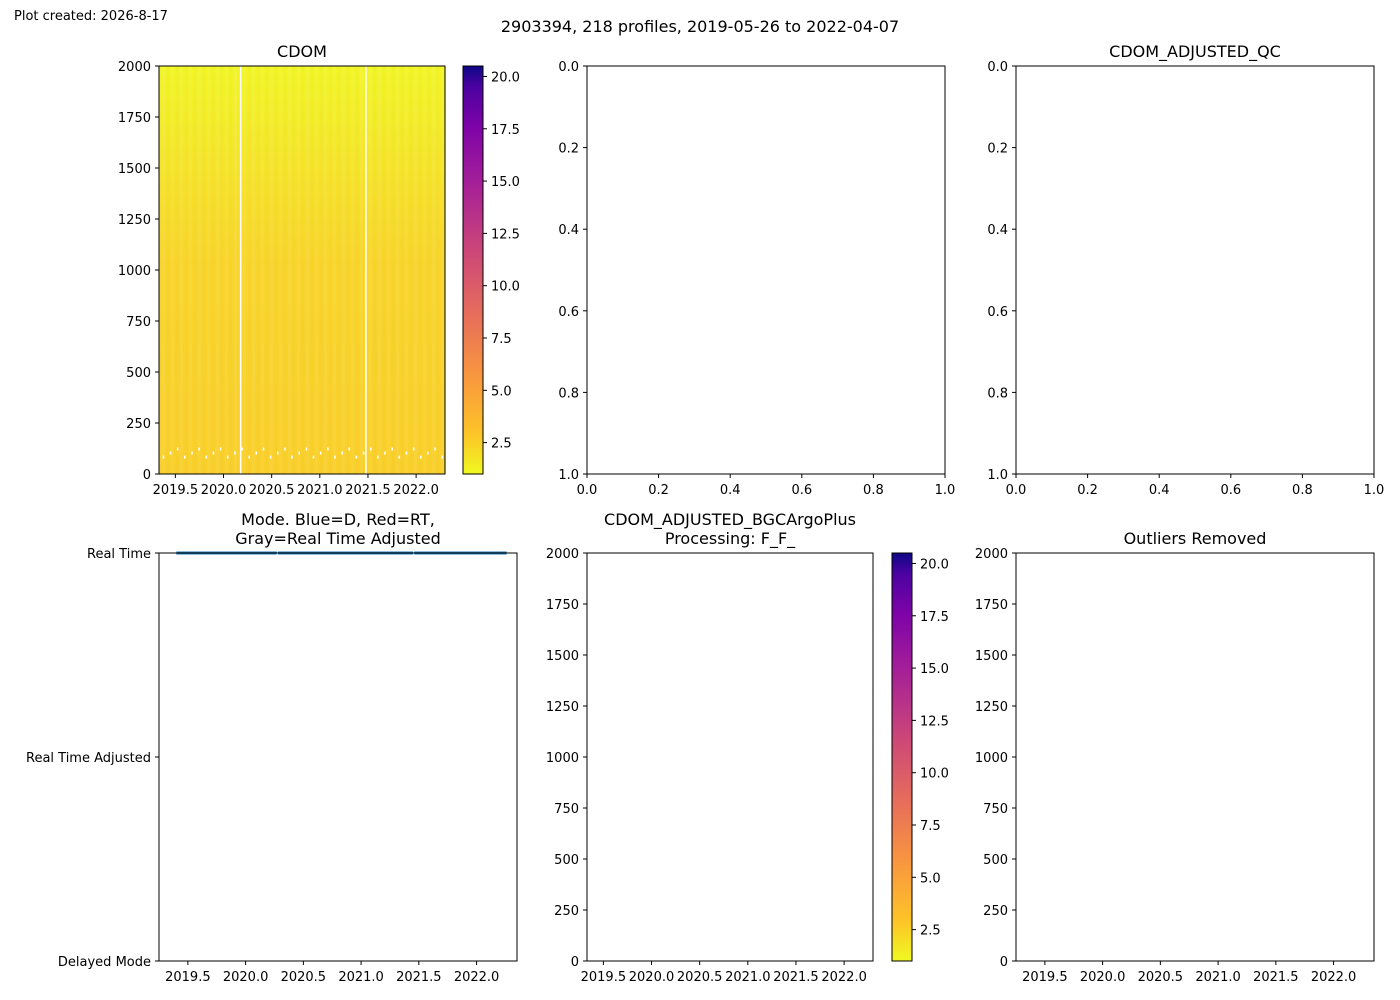 This screenshot has width=1400, height=1000. Describe the element at coordinates (419, 977) in the screenshot. I see `x-tick-label: 2021.5` at that location.